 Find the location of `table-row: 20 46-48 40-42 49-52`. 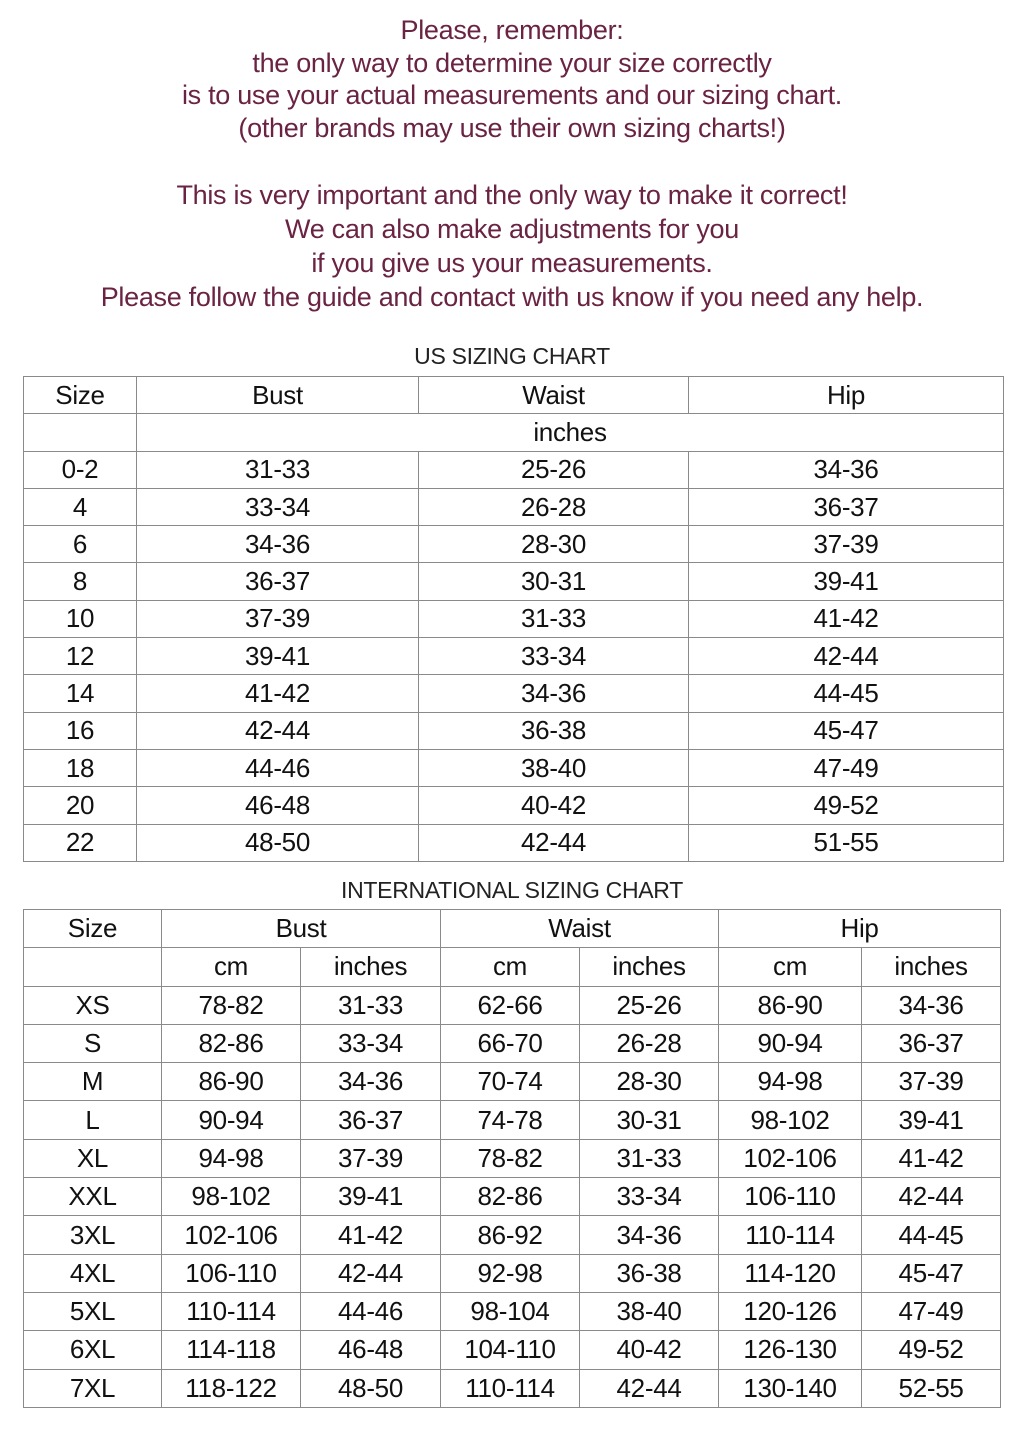

table-row: 20 46-48 40-42 49-52 is located at coordinates (513, 805).